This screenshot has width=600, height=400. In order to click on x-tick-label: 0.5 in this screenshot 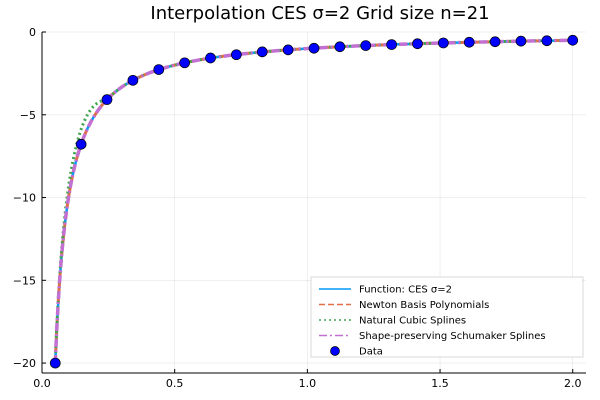, I will do `click(175, 383)`.